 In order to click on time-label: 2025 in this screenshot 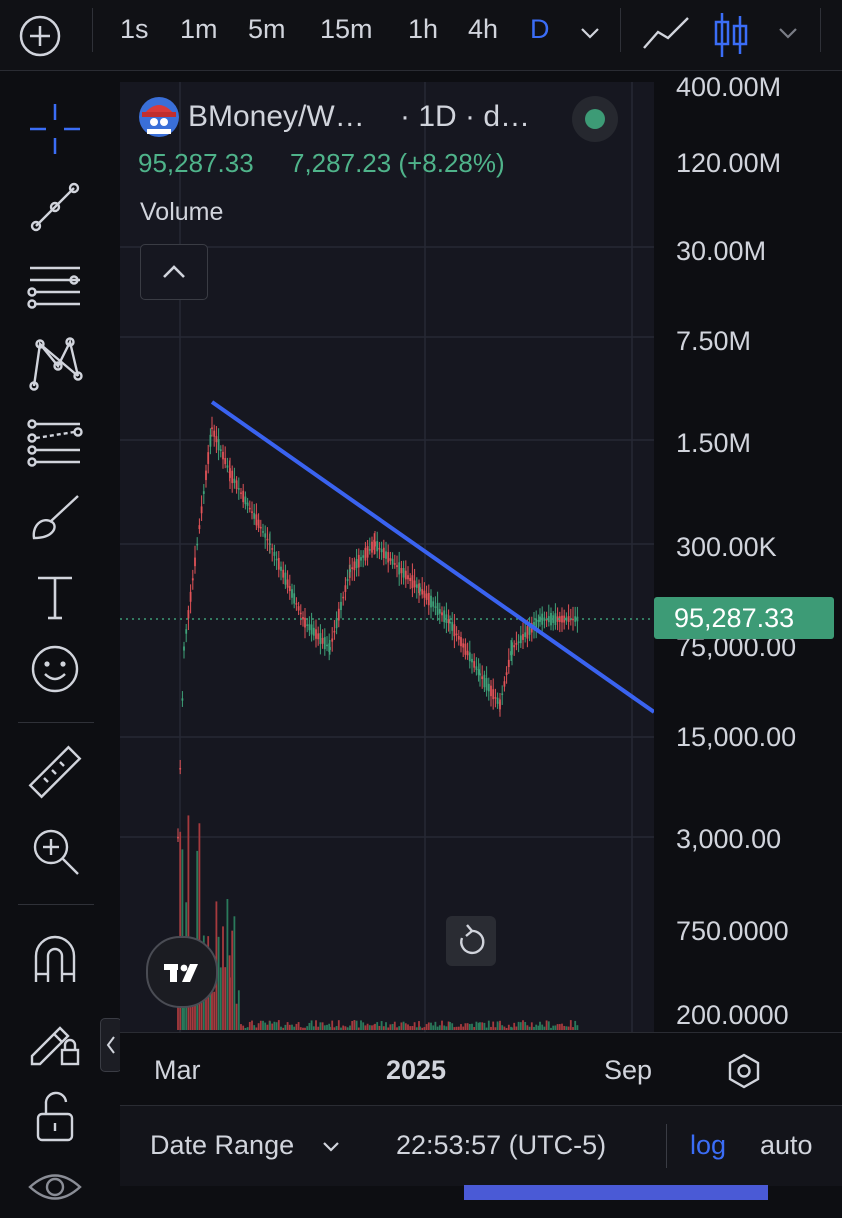, I will do `click(416, 1070)`.